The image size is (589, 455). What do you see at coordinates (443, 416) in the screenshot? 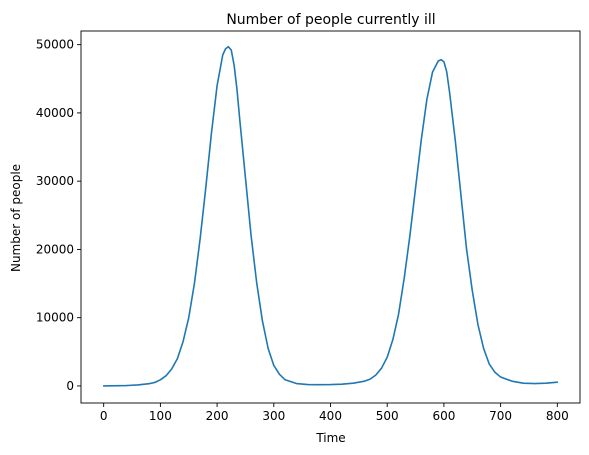
I see `x-tick-label: 600` at bounding box center [443, 416].